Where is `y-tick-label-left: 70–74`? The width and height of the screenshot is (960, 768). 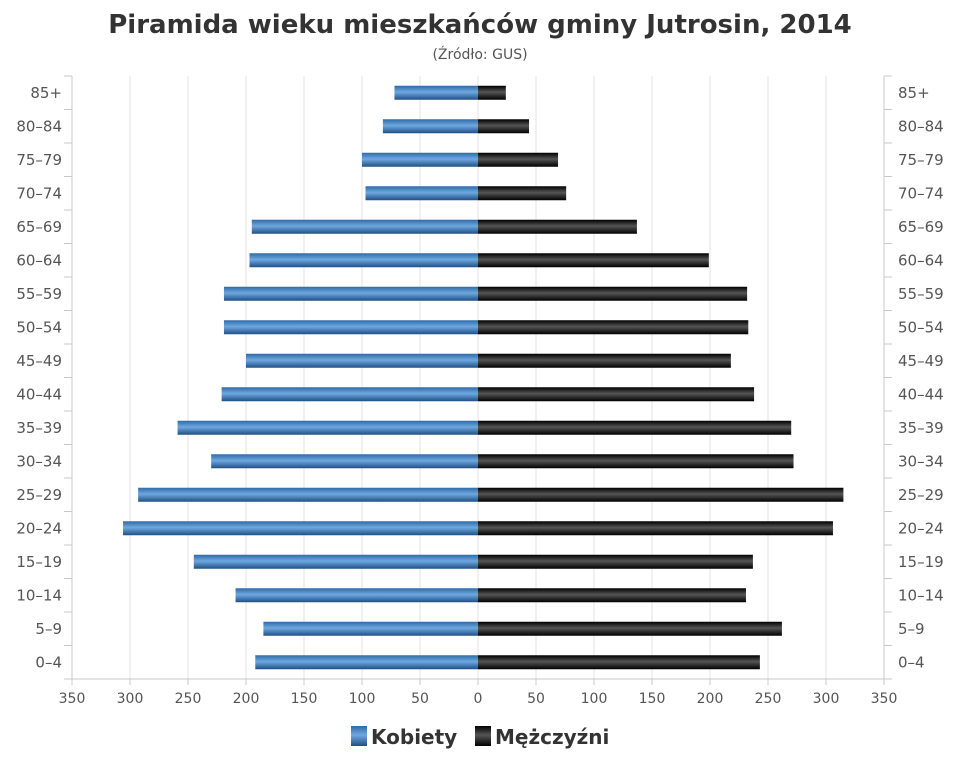
y-tick-label-left: 70–74 is located at coordinates (39, 193).